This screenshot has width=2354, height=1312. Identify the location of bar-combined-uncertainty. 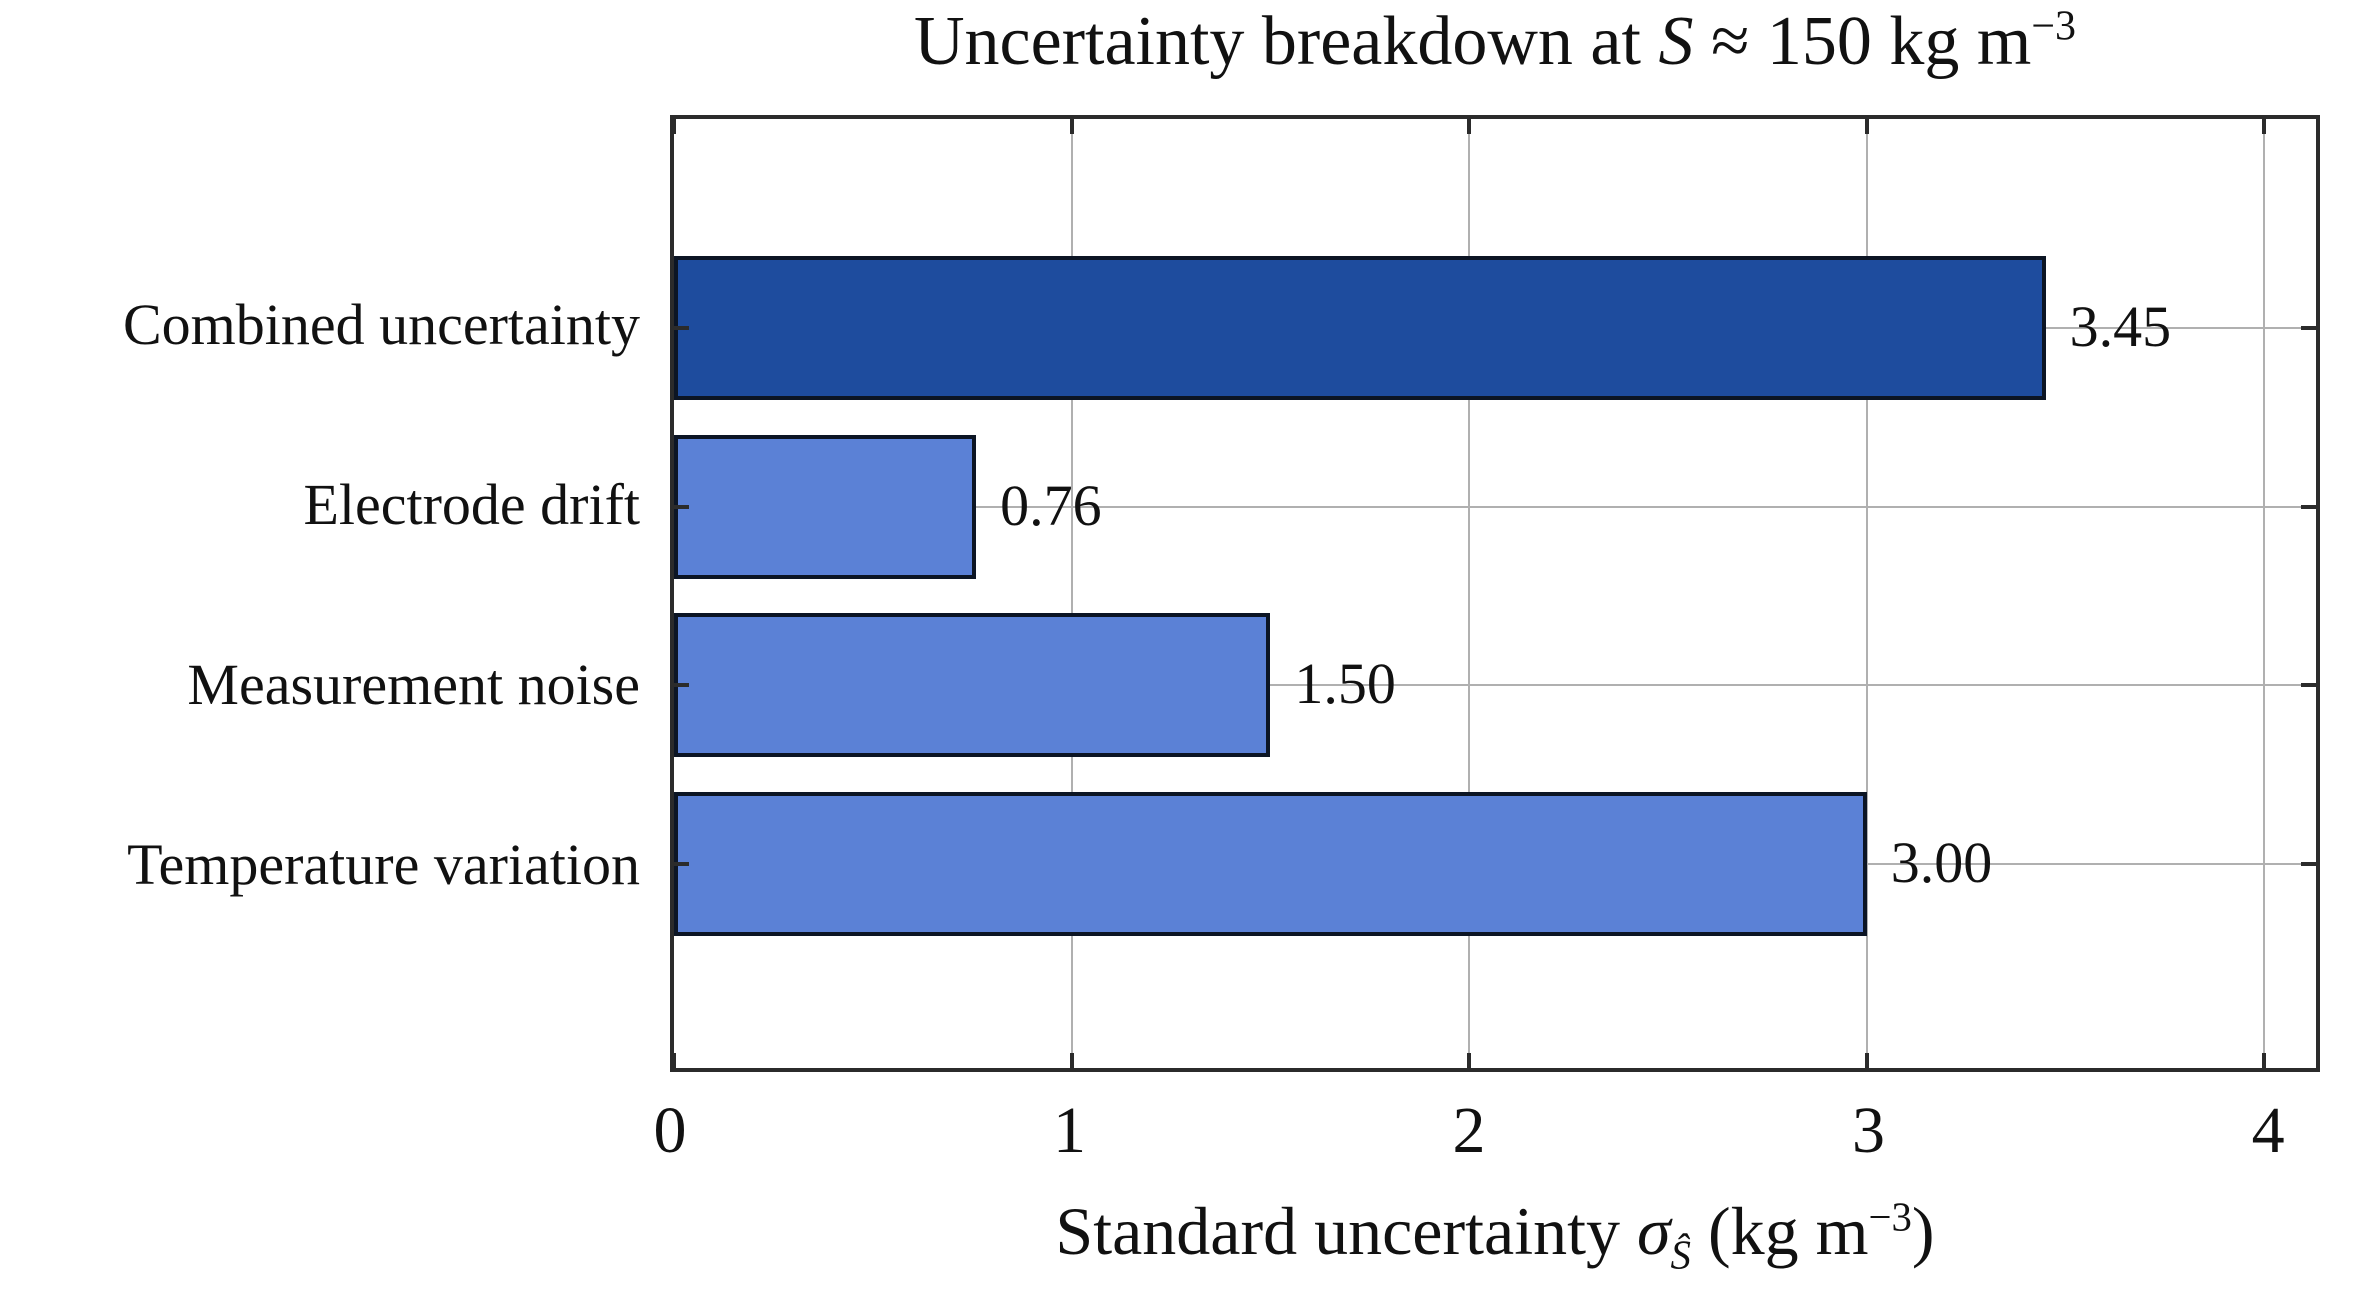
(1360, 328).